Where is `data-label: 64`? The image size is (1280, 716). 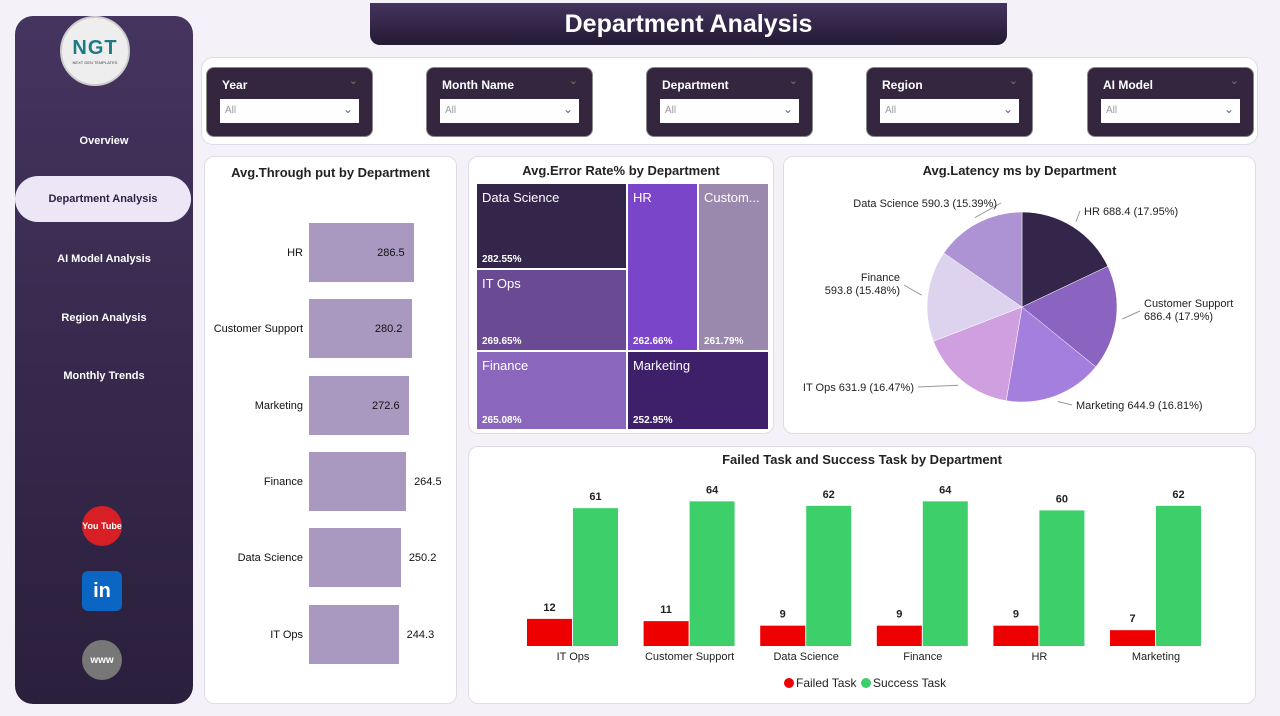 data-label: 64 is located at coordinates (945, 490).